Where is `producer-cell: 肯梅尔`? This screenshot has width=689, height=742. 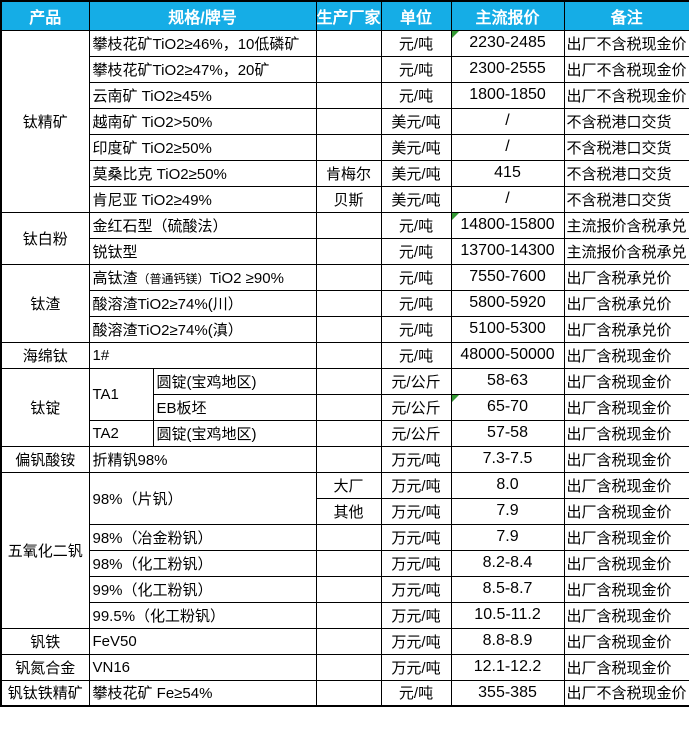 producer-cell: 肯梅尔 is located at coordinates (348, 173).